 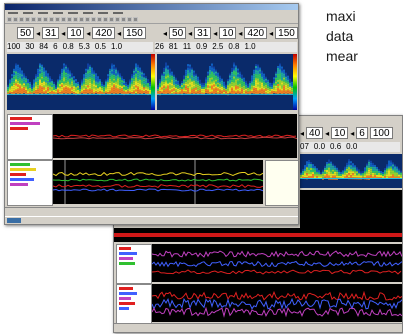 What do you see at coordinates (79, 82) in the screenshot?
I see `spectrogram-left` at bounding box center [79, 82].